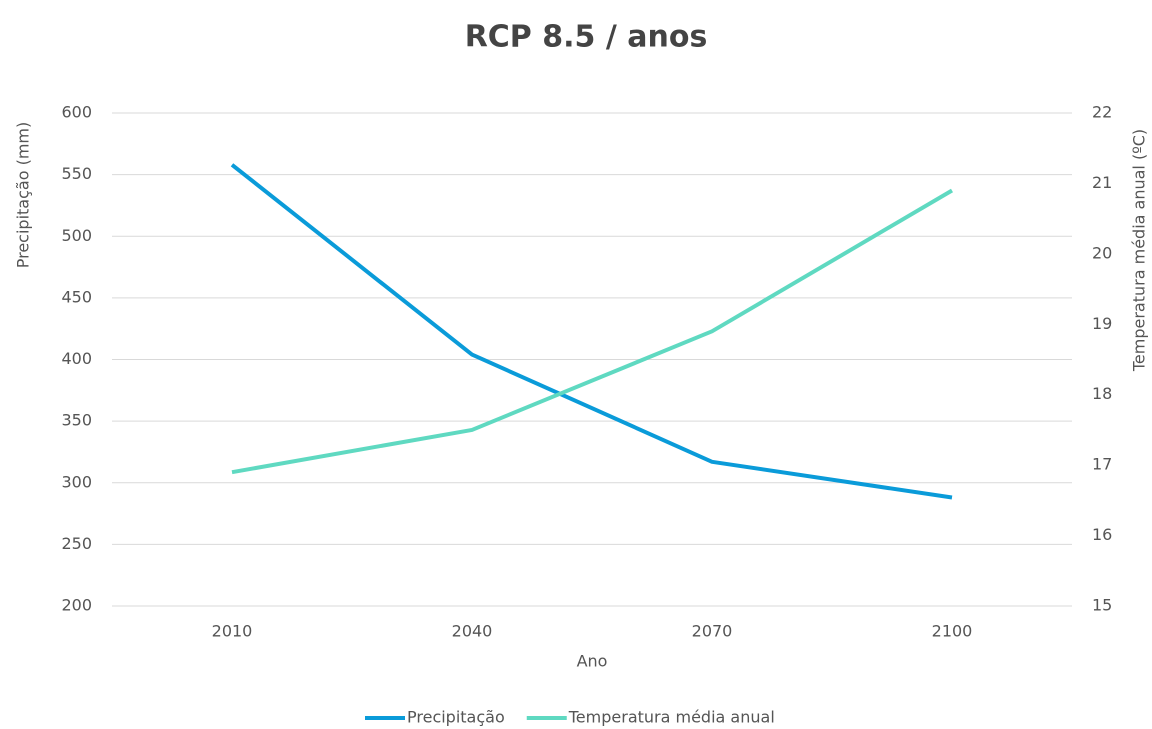 This screenshot has height=729, width=1152. I want to click on x-tick-label: 2010, so click(232, 631).